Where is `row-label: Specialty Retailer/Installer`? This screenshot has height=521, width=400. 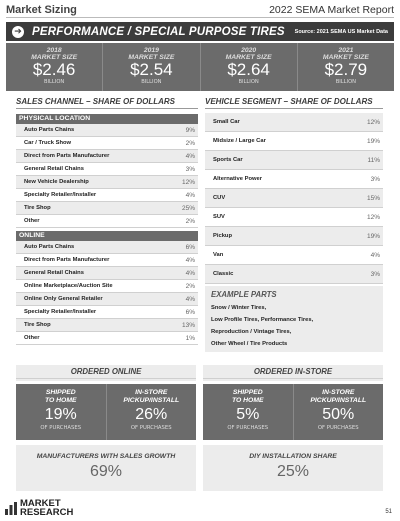 row-label: Specialty Retailer/Installer is located at coordinates (60, 312).